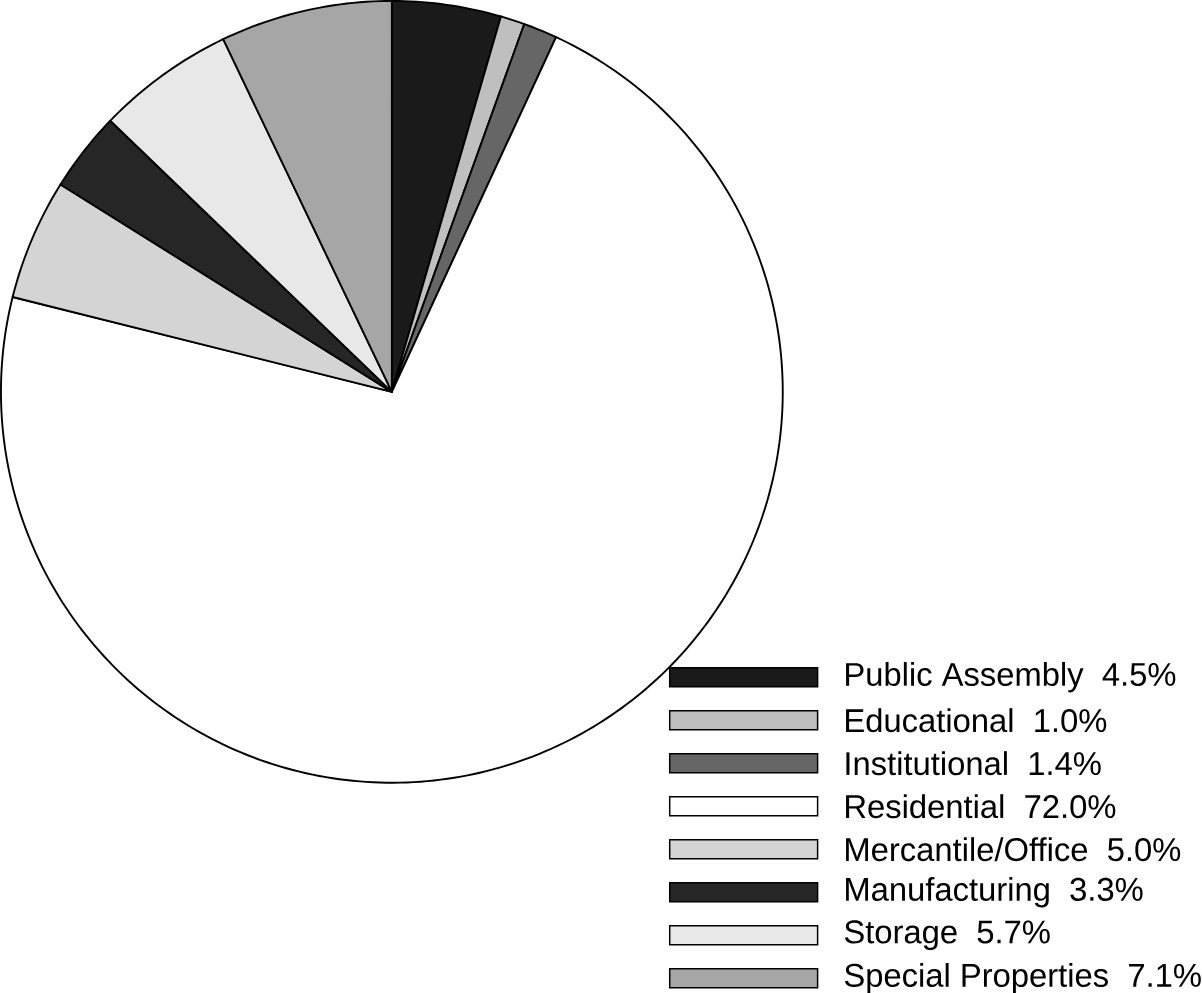 This screenshot has width=1202, height=993. Describe the element at coordinates (1144, 849) in the screenshot. I see `data-label: 5.0%` at that location.